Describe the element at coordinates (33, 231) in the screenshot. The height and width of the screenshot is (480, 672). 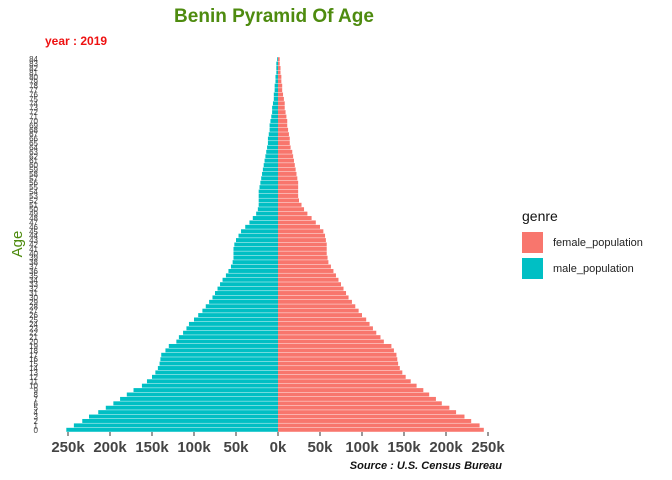
I see `y-tick-label-45: 45` at that location.